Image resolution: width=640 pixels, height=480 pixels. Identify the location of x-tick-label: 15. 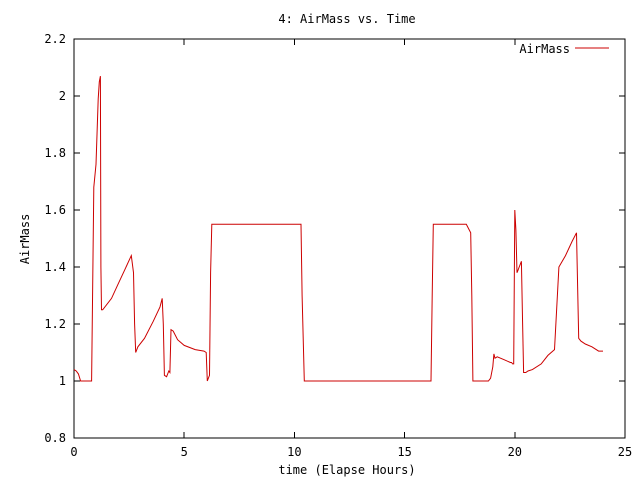
(404, 452).